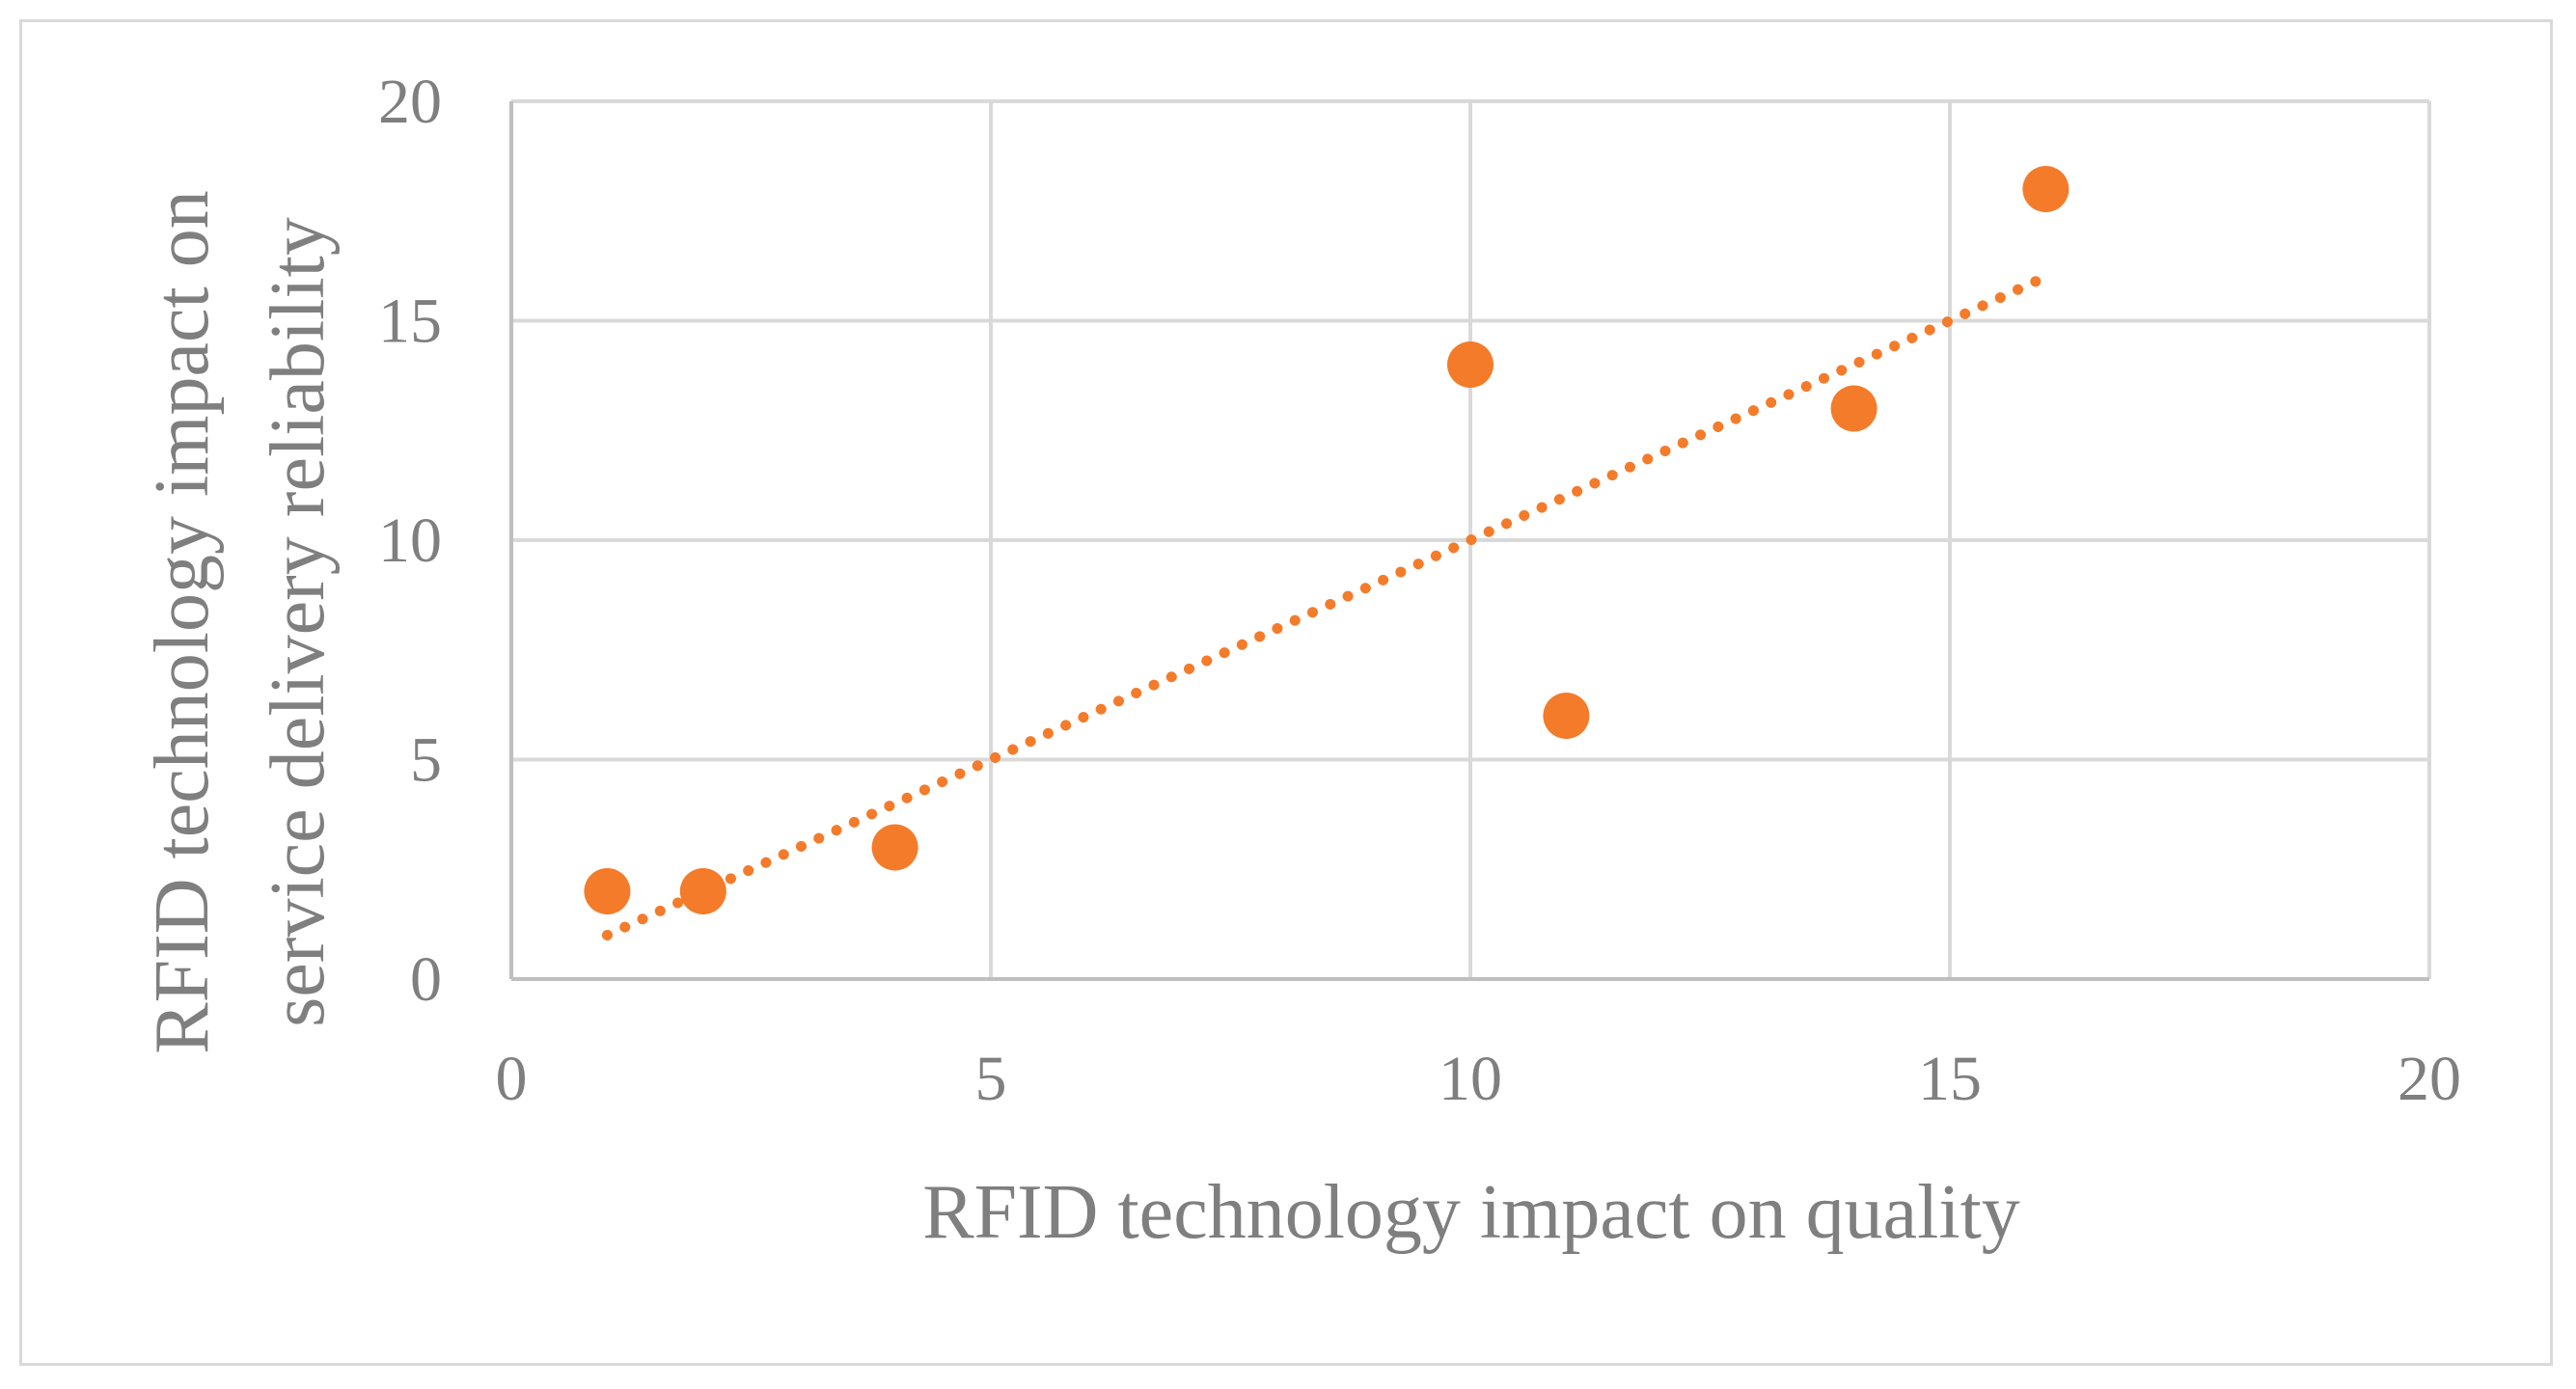 This screenshot has width=2576, height=1389. I want to click on x-tick-label-10: 10, so click(1470, 1079).